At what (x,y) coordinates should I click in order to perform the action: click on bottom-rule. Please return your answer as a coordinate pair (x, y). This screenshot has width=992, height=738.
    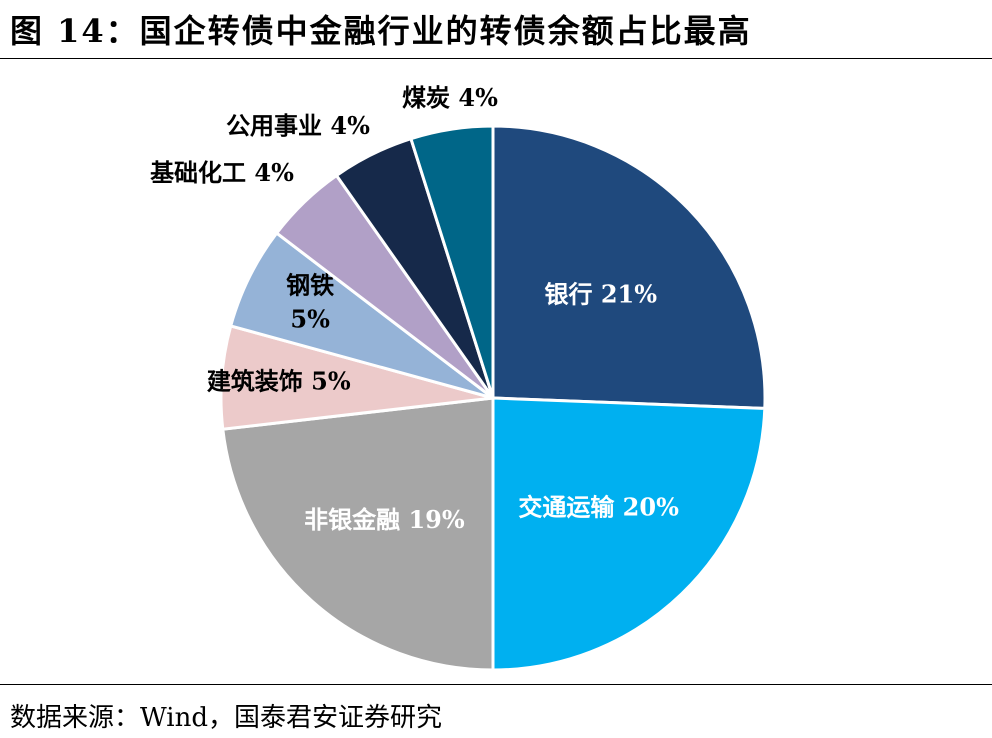
    Looking at the image, I should click on (496, 684).